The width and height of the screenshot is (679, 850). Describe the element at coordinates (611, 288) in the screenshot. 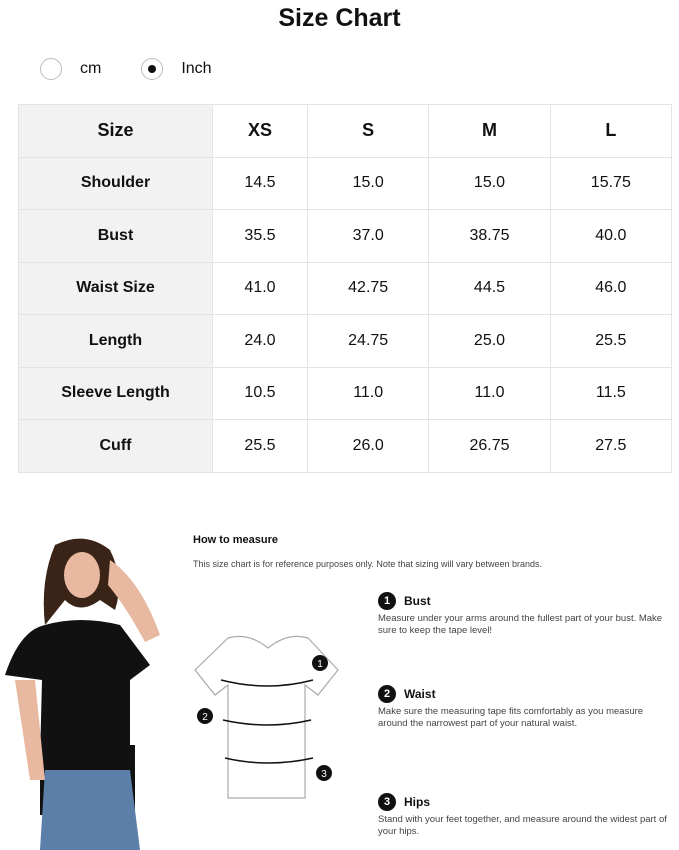

I see `table-cell: 46.0` at that location.